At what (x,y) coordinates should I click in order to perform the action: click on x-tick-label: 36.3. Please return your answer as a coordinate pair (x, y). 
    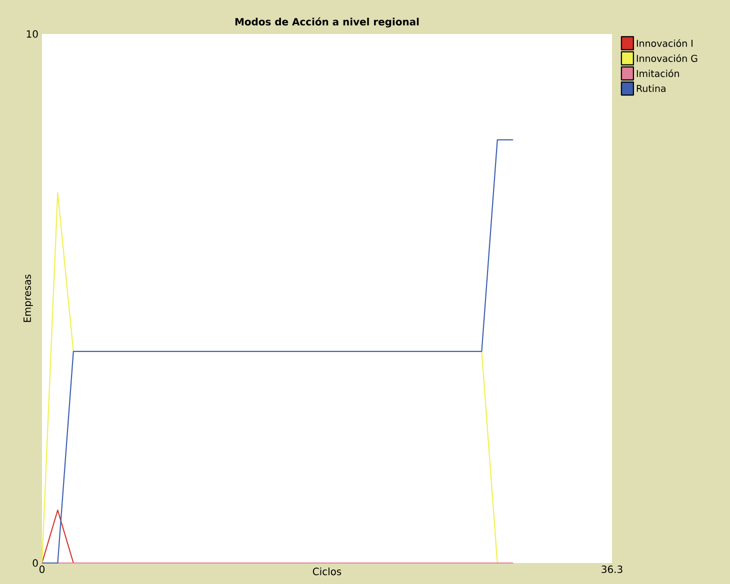
    Looking at the image, I should click on (612, 570).